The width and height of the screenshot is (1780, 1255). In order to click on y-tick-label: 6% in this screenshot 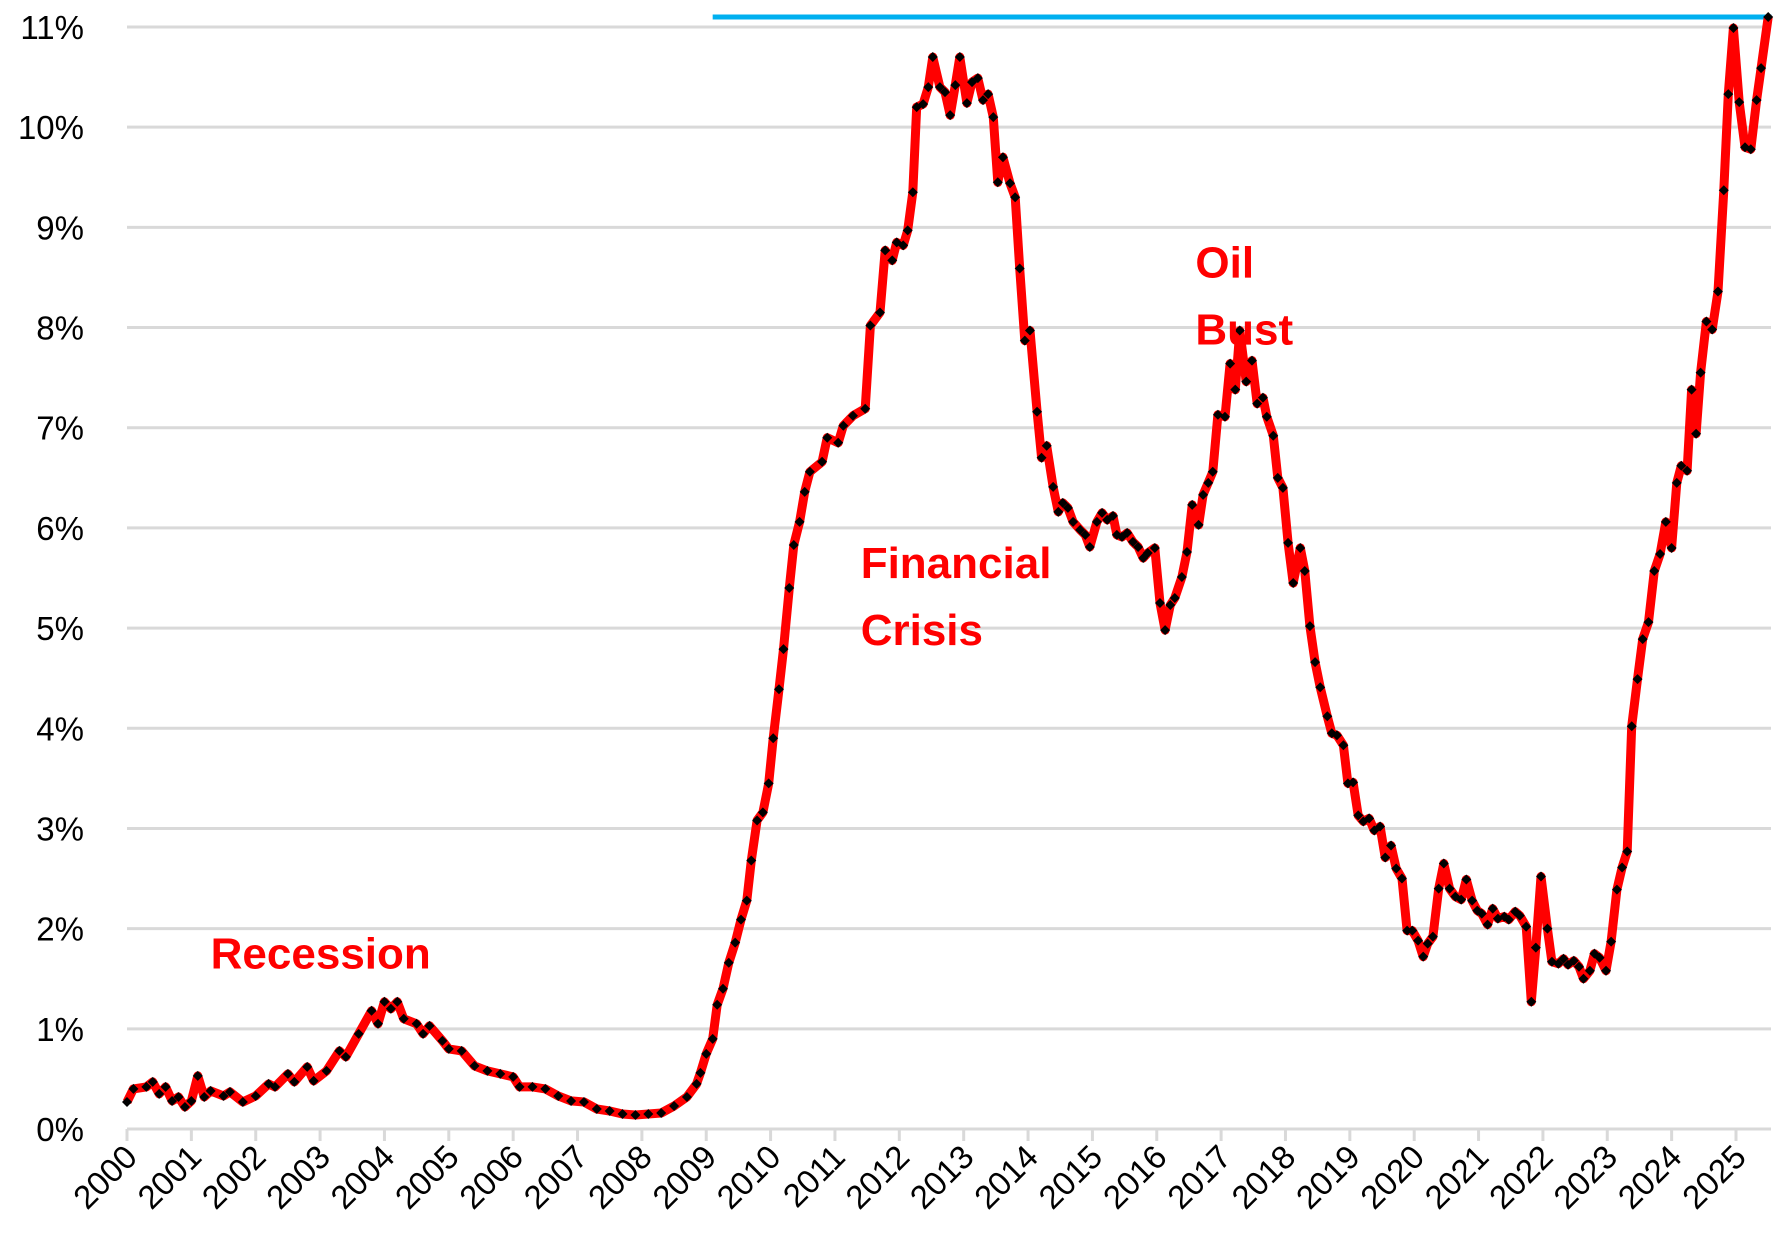, I will do `click(60, 528)`.